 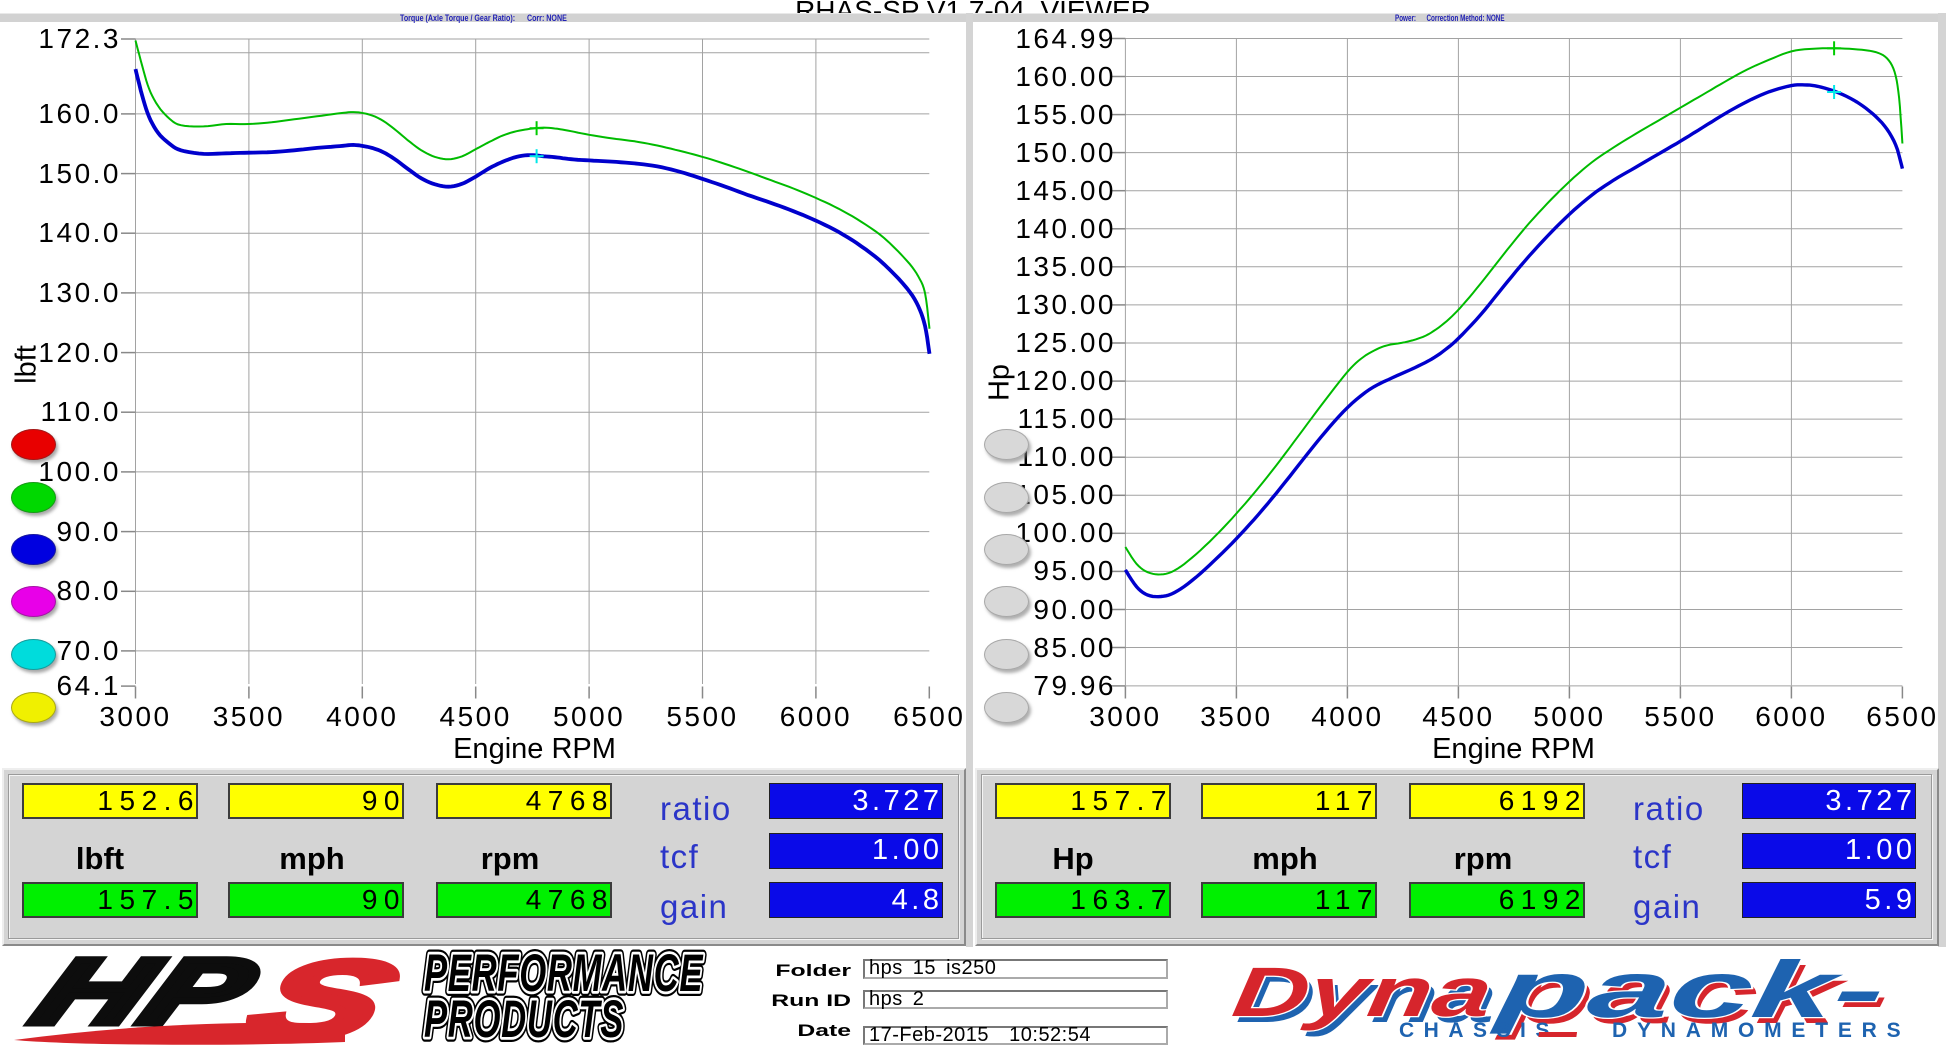 What do you see at coordinates (563, 973) in the screenshot?
I see `svg-text: PERFORMANCE` at bounding box center [563, 973].